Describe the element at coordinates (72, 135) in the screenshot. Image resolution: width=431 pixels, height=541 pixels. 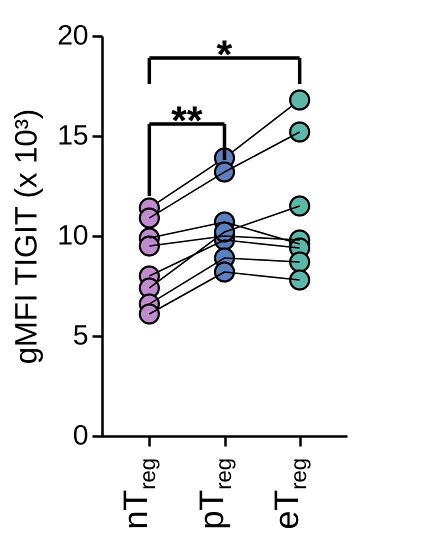
I see `y-tick-label: 15` at that location.